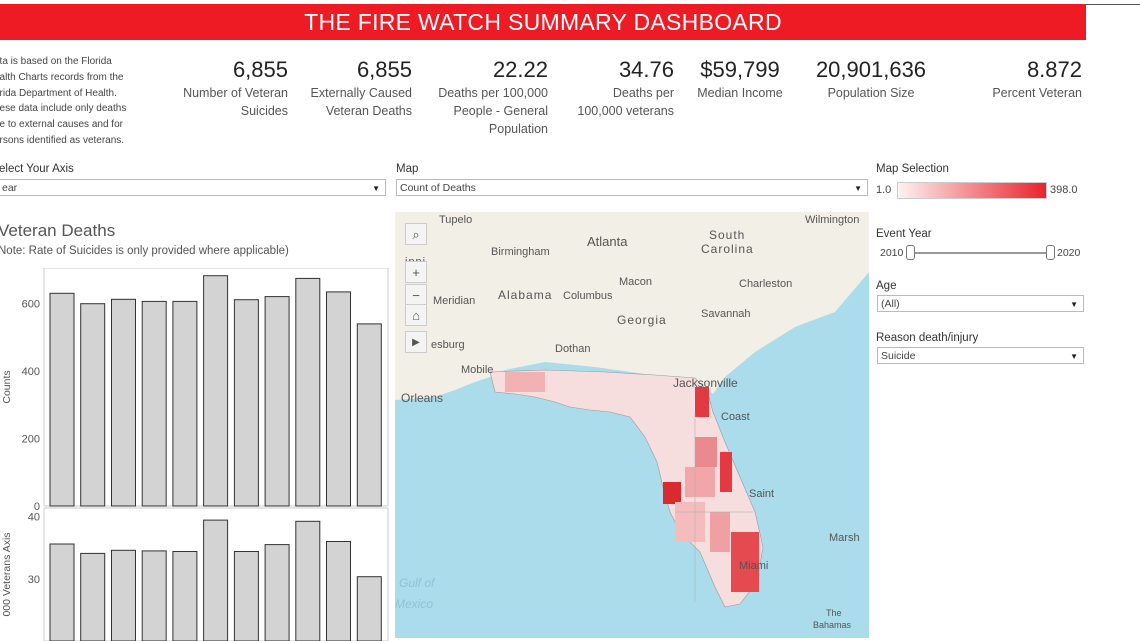  I want to click on age-select: (All) ▼, so click(980, 303).